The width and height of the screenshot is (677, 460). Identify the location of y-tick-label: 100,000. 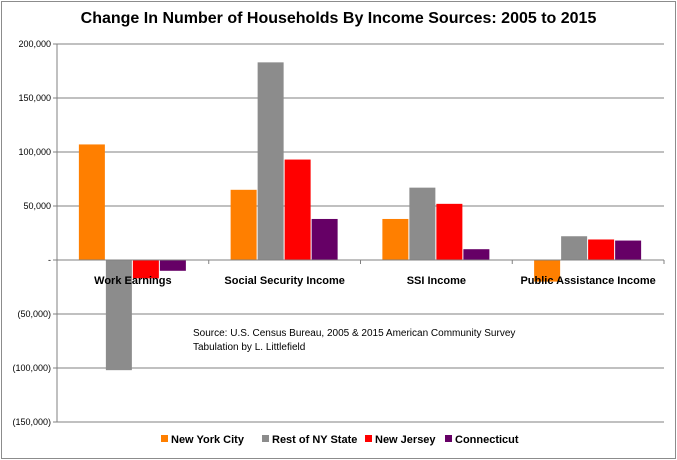
(34, 152).